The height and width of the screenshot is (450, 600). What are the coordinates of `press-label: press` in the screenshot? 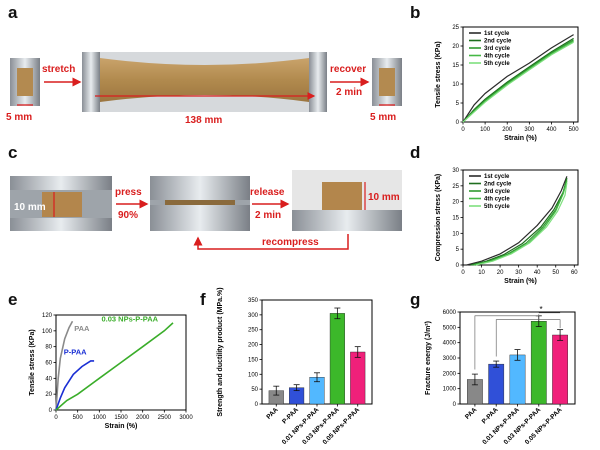 It's located at (128, 192).